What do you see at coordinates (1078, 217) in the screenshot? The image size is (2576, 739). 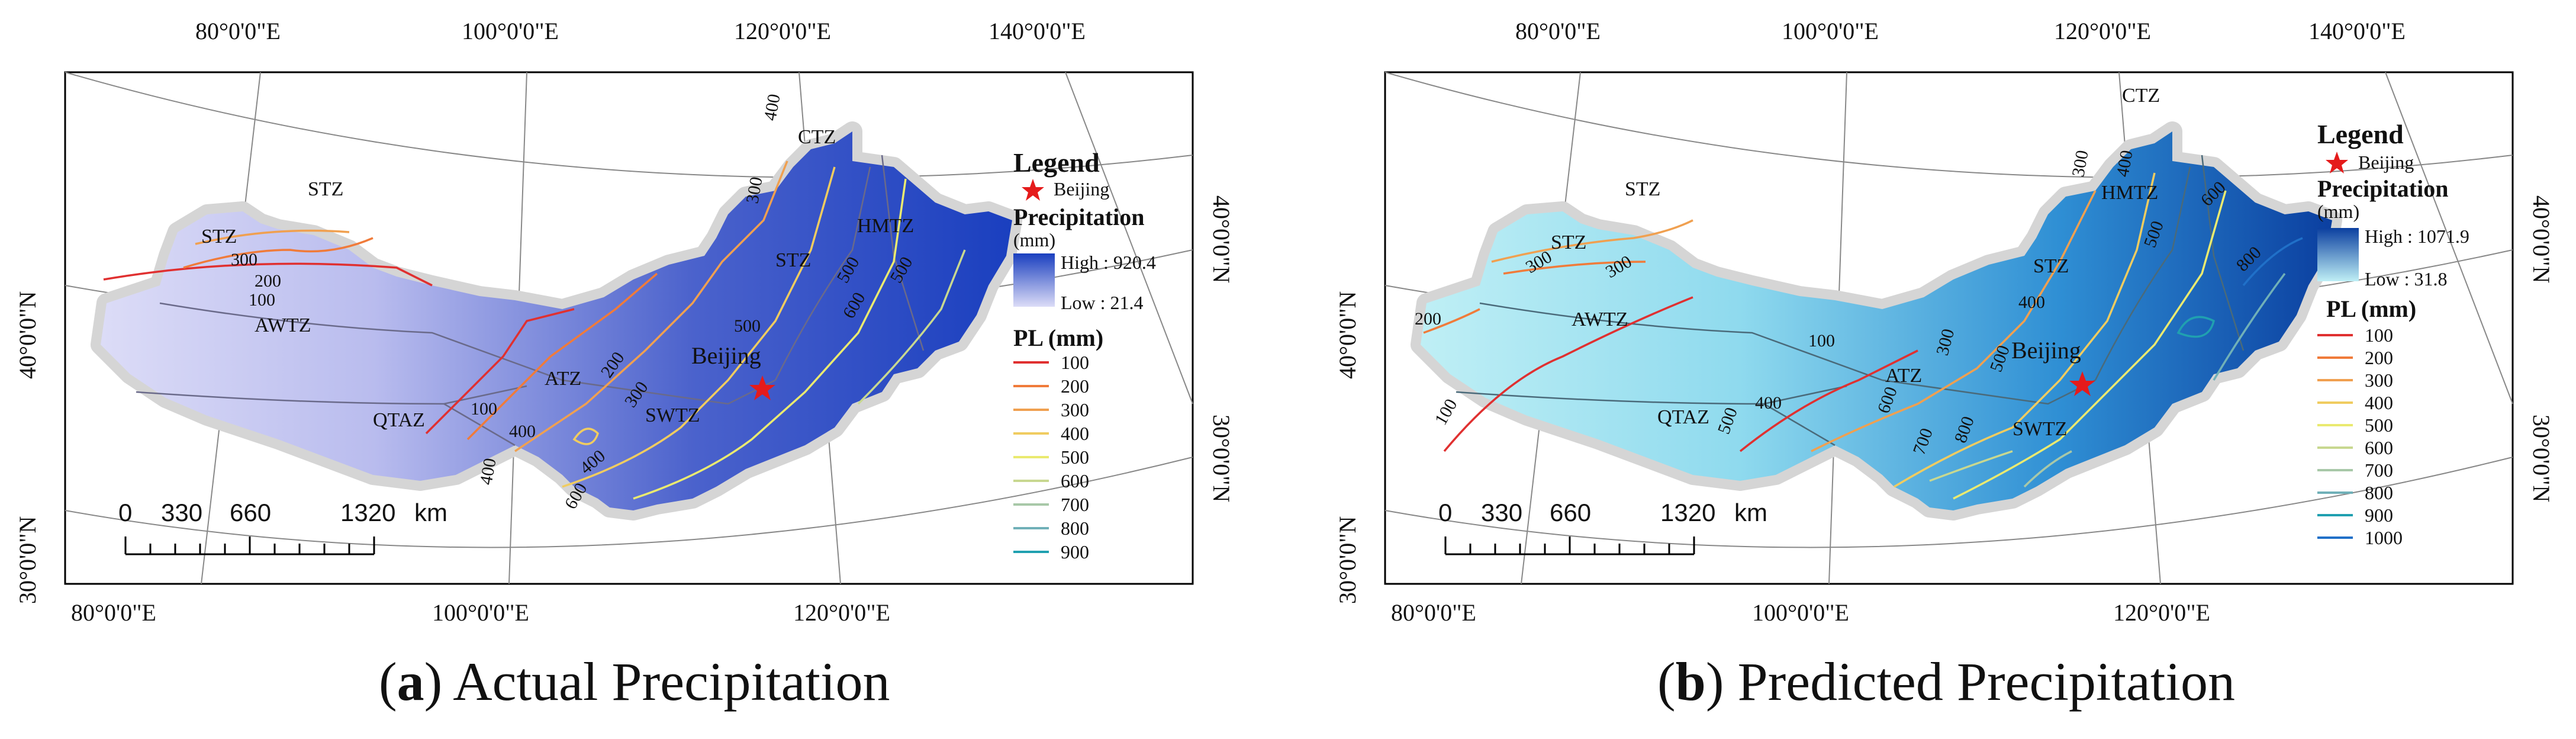 I see `svg-text: Precipitation` at bounding box center [1078, 217].